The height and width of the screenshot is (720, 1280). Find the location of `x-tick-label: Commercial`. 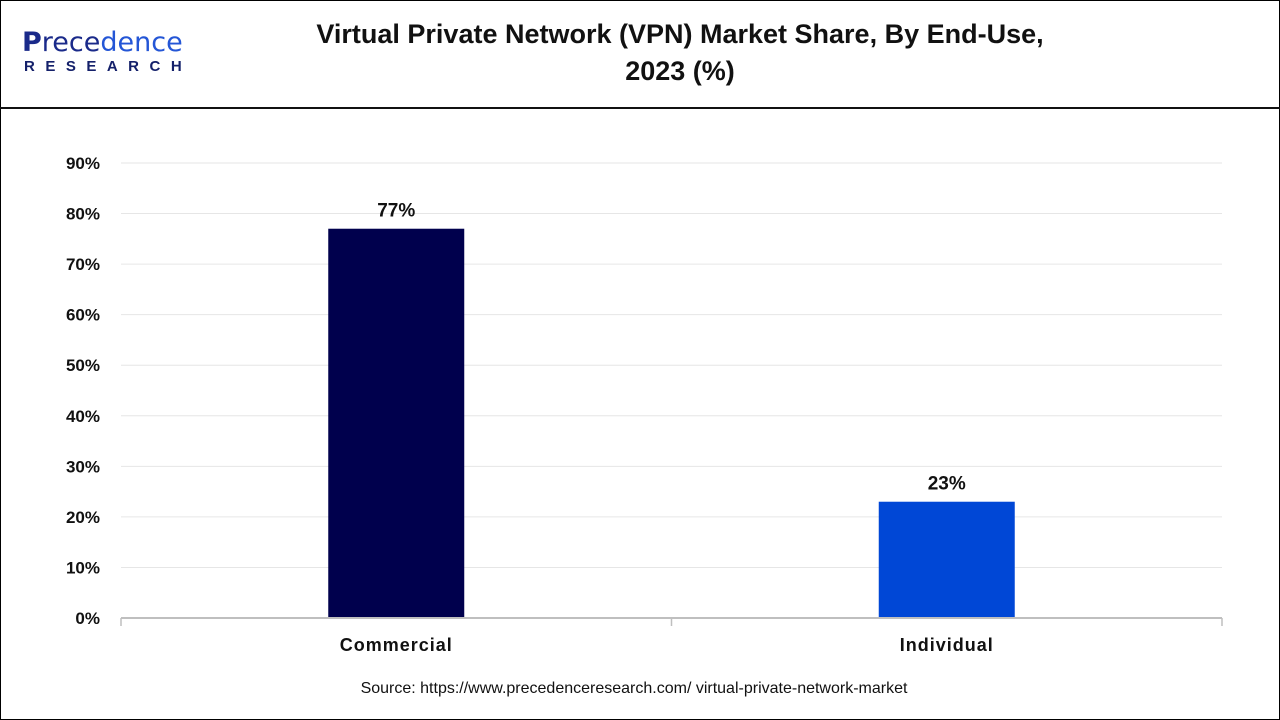

x-tick-label: Commercial is located at coordinates (396, 645).